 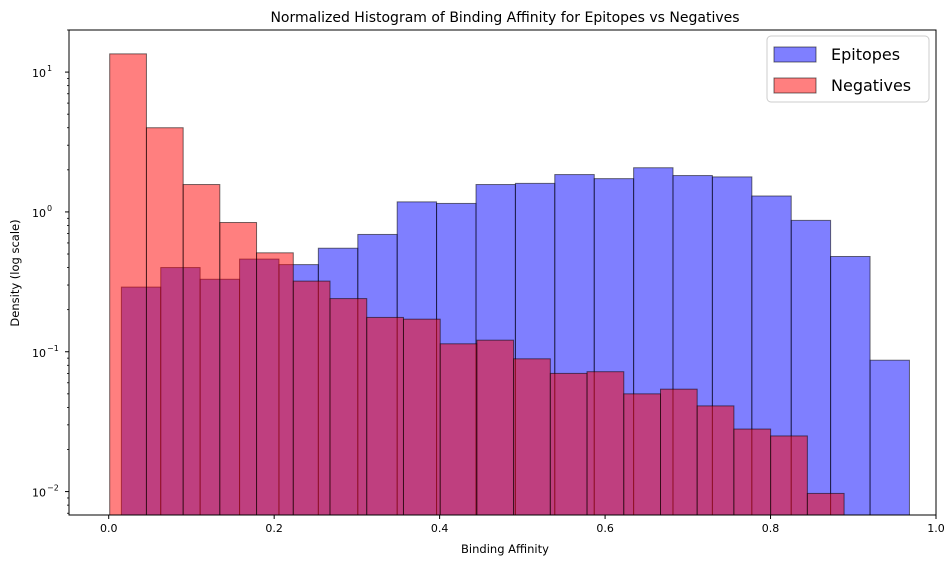 I want to click on x-axis-label: Binding Affinity, so click(x=505, y=549).